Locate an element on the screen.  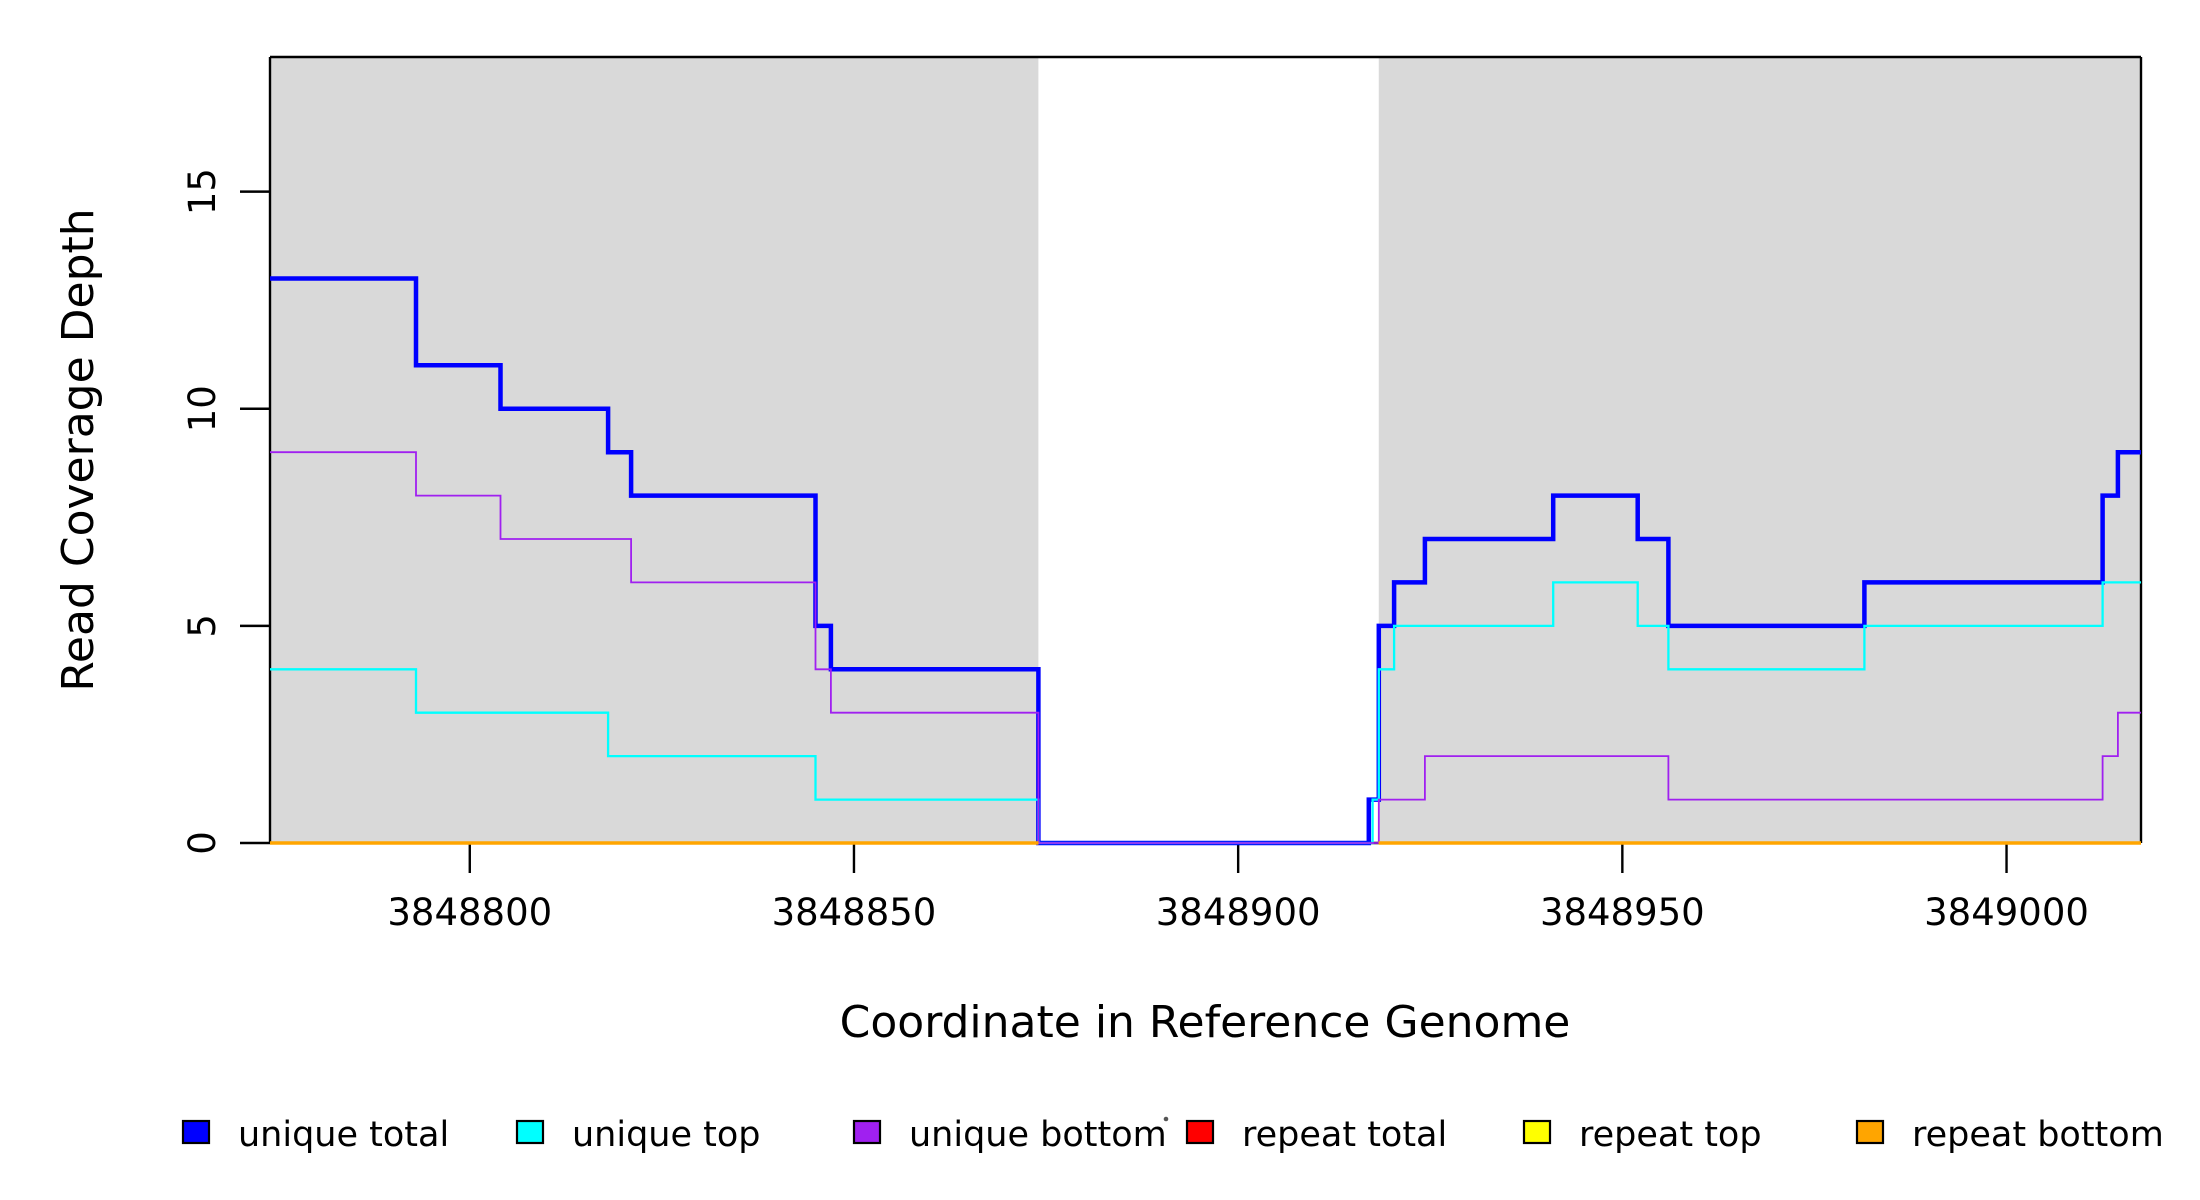
y-tick-label: 15 is located at coordinates (202, 191).